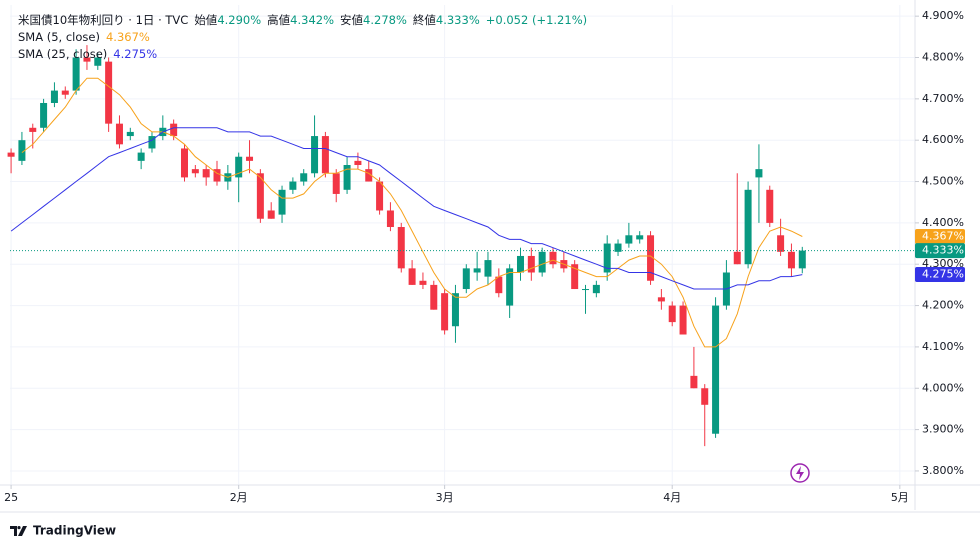  What do you see at coordinates (239, 497) in the screenshot?
I see `x-tick-label: 2月` at bounding box center [239, 497].